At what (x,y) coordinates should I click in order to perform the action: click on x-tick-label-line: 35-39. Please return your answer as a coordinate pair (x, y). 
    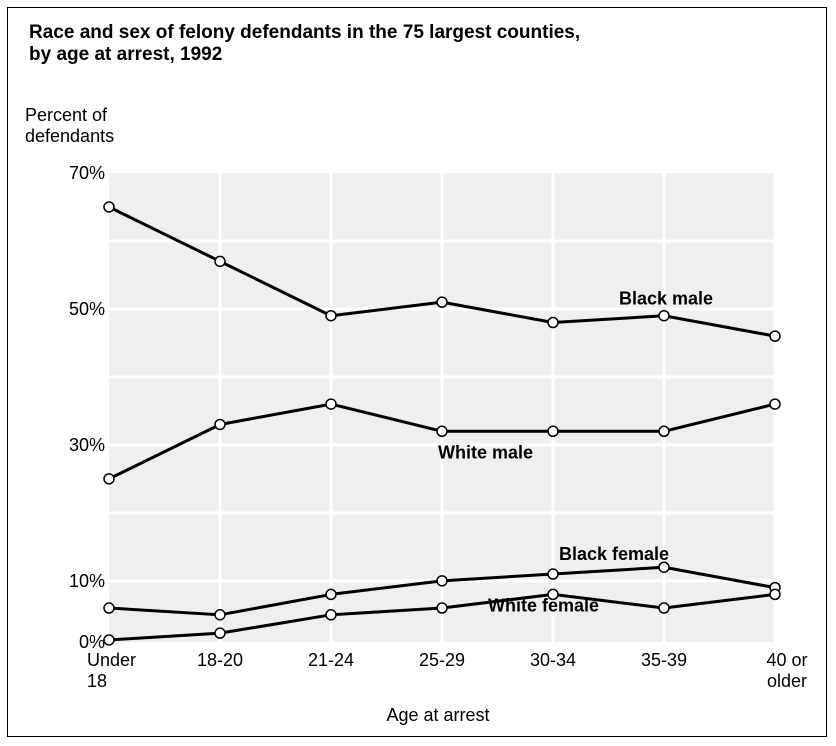
    Looking at the image, I should click on (664, 660).